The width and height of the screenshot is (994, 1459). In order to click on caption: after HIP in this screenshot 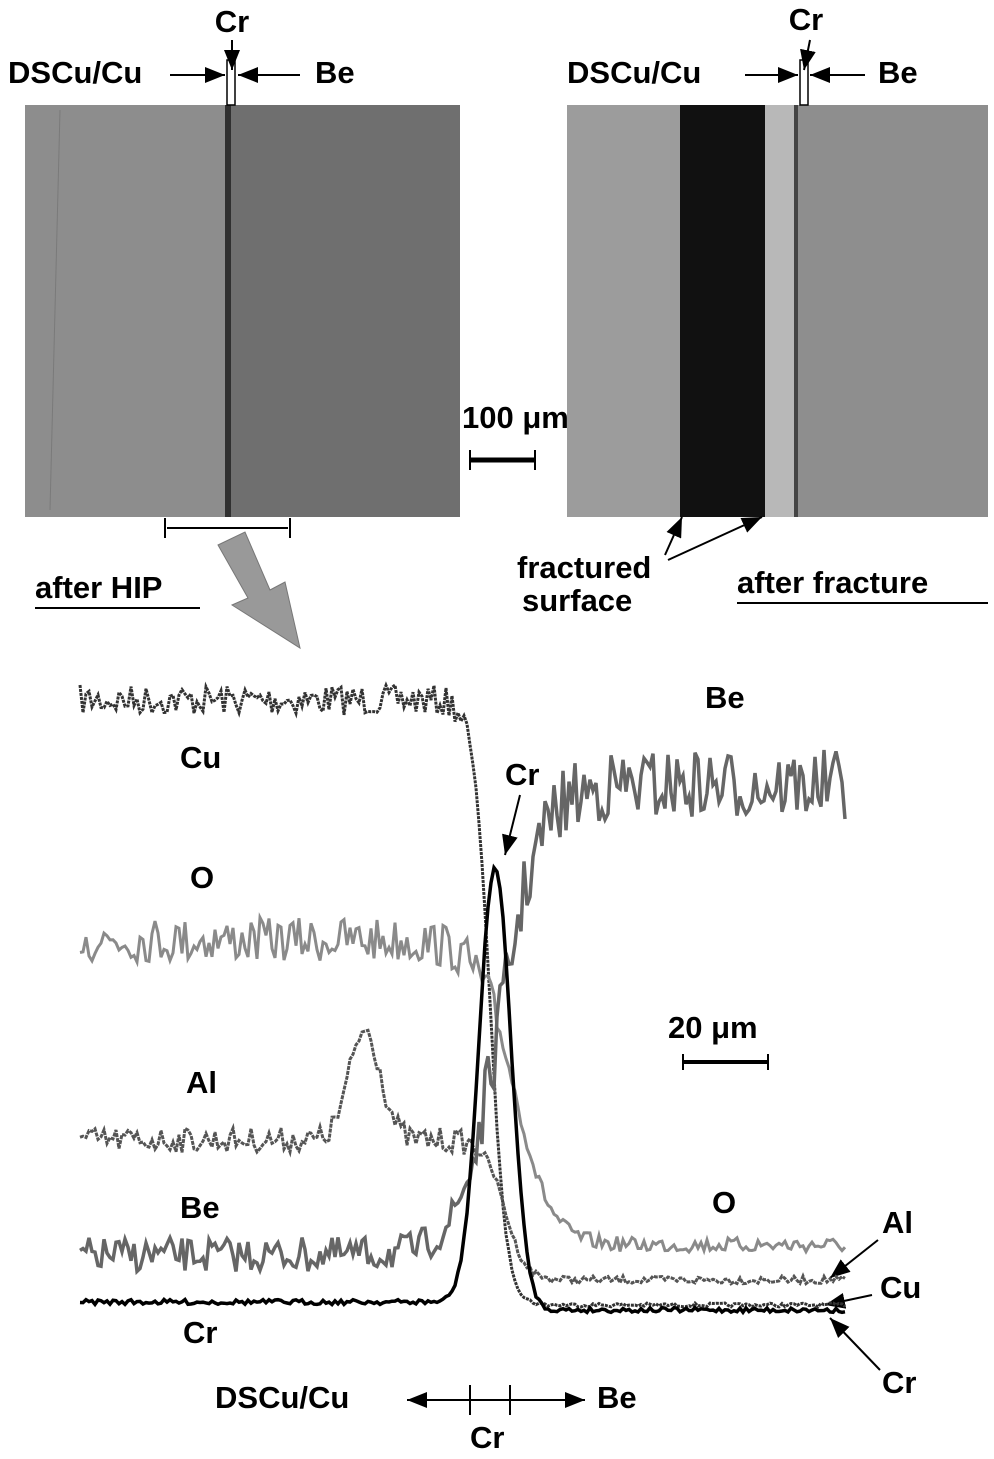, I will do `click(98, 587)`.